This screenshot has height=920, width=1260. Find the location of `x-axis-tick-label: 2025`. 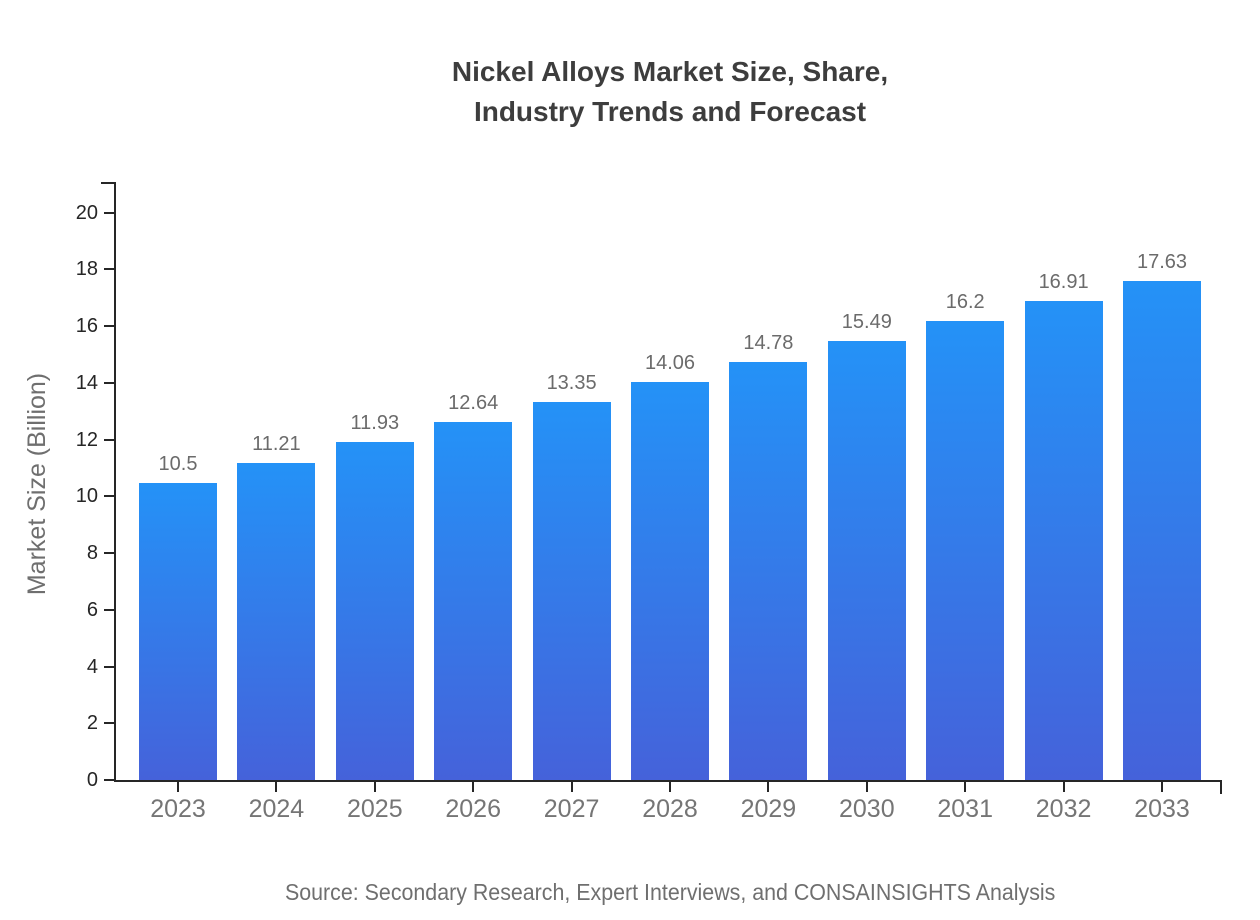

x-axis-tick-label: 2025 is located at coordinates (374, 809).